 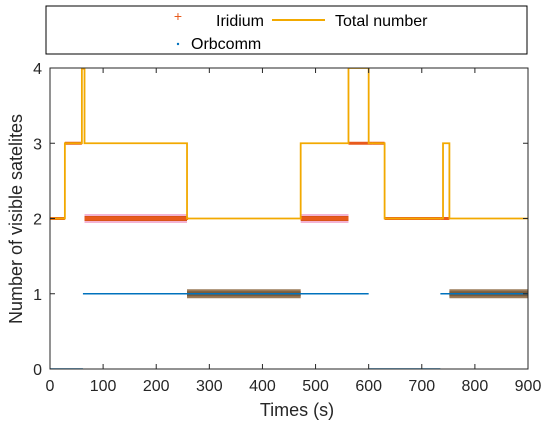 I want to click on x-axis-label: Times (s), so click(x=297, y=410).